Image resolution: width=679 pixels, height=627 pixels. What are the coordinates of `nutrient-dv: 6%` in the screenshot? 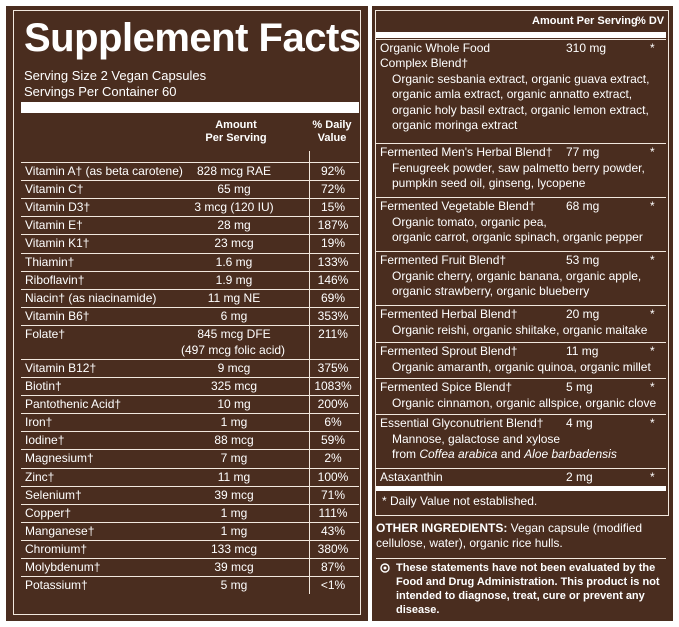 It's located at (333, 422).